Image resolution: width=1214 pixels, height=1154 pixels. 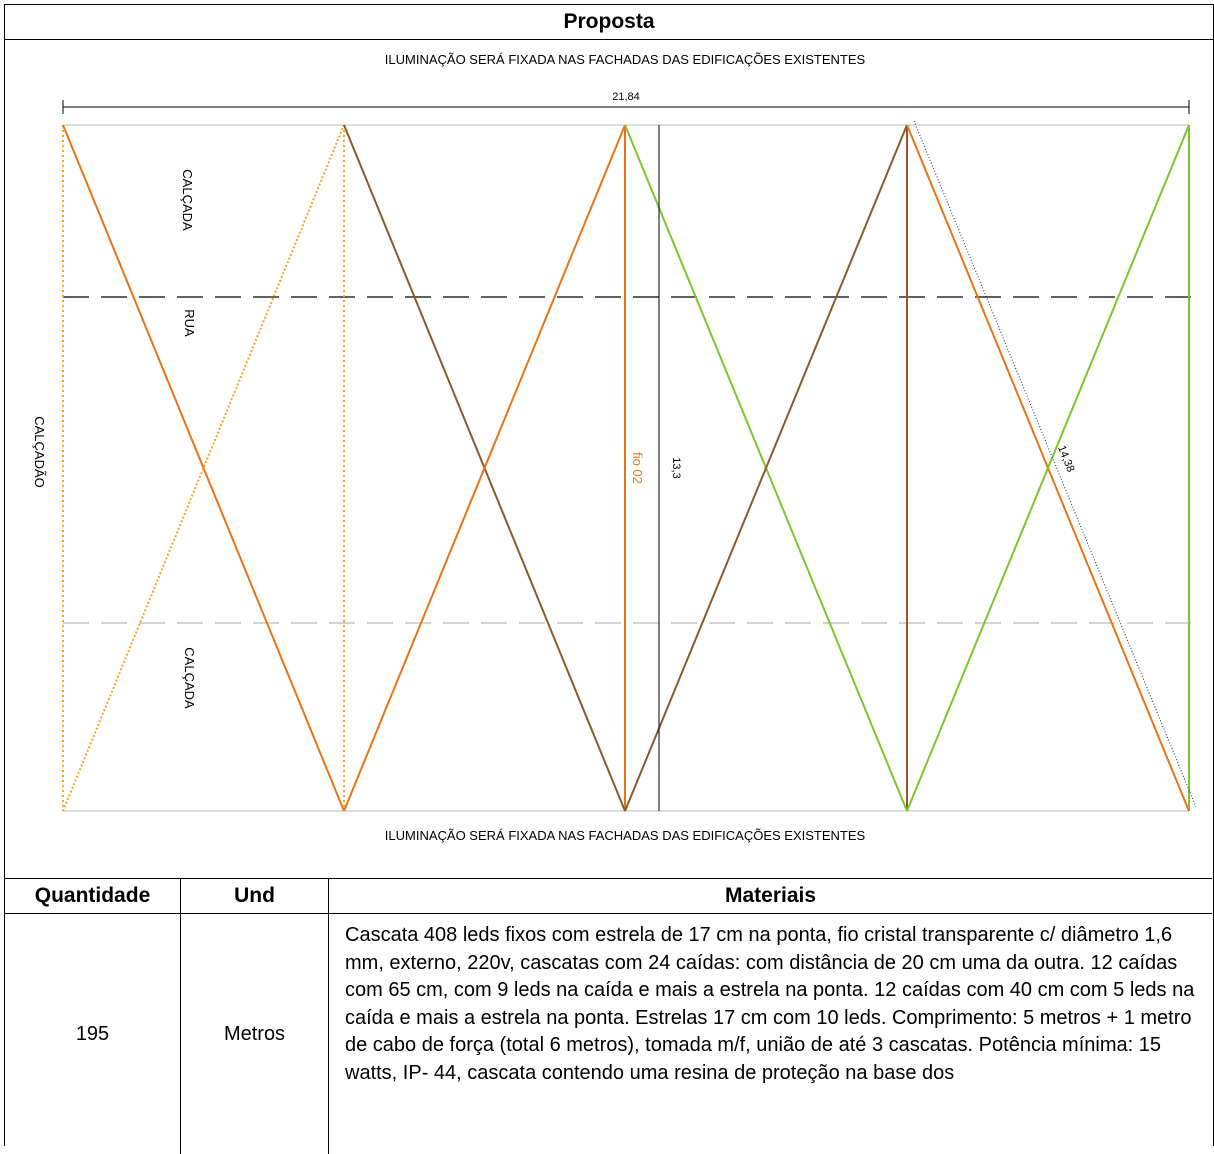 What do you see at coordinates (187, 200) in the screenshot?
I see `label-calcada-top: CALÇADA` at bounding box center [187, 200].